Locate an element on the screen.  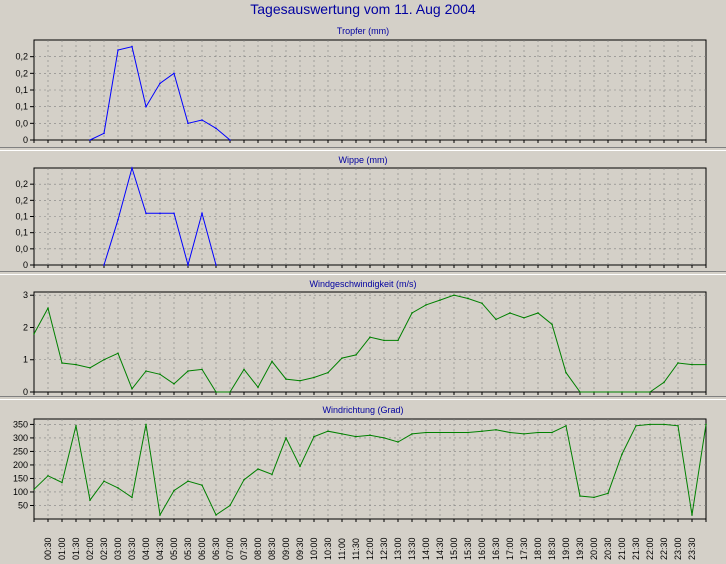
x-tick-label: 05:00 is located at coordinates (174, 548).